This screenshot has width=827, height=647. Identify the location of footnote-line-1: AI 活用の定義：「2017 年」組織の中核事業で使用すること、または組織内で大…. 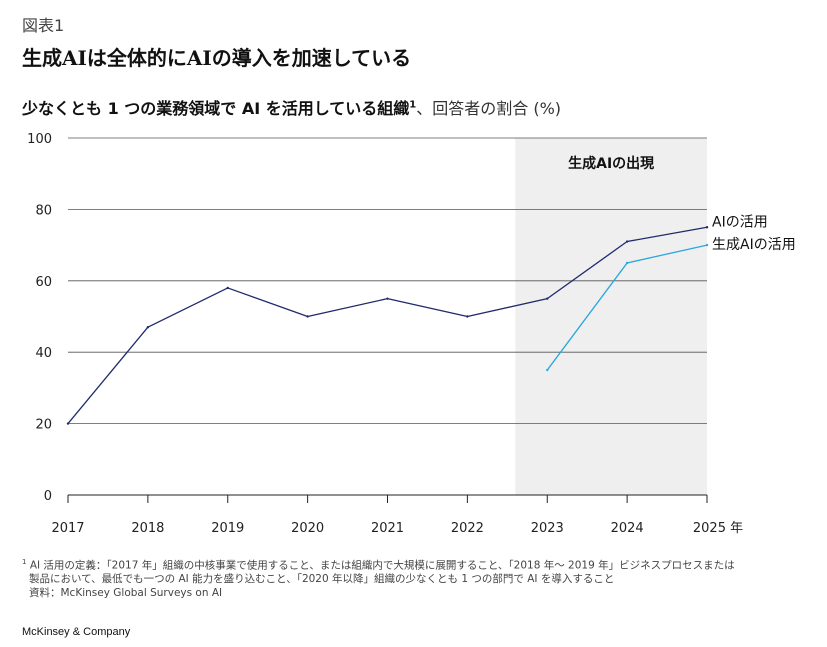
(382, 565).